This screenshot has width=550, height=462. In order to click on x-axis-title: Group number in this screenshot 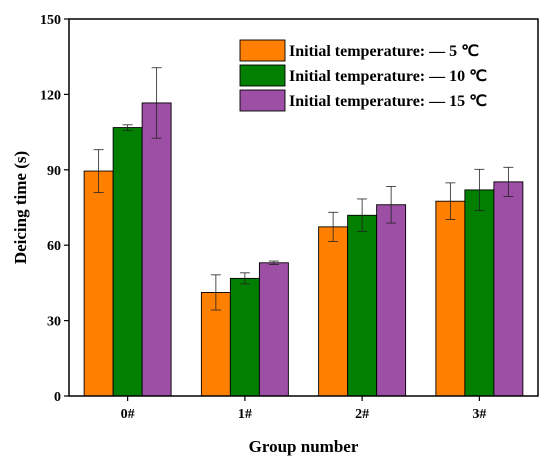, I will do `click(304, 446)`.